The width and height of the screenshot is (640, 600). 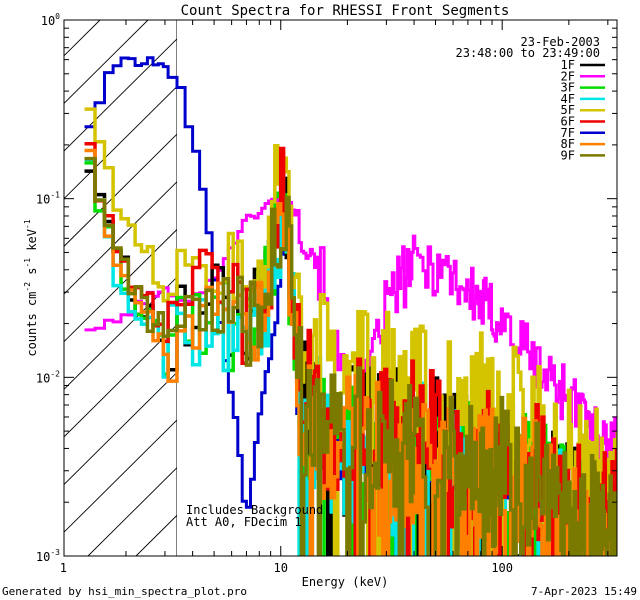 What do you see at coordinates (48, 556) in the screenshot?
I see `y-tick-label: 10⁻³` at bounding box center [48, 556].